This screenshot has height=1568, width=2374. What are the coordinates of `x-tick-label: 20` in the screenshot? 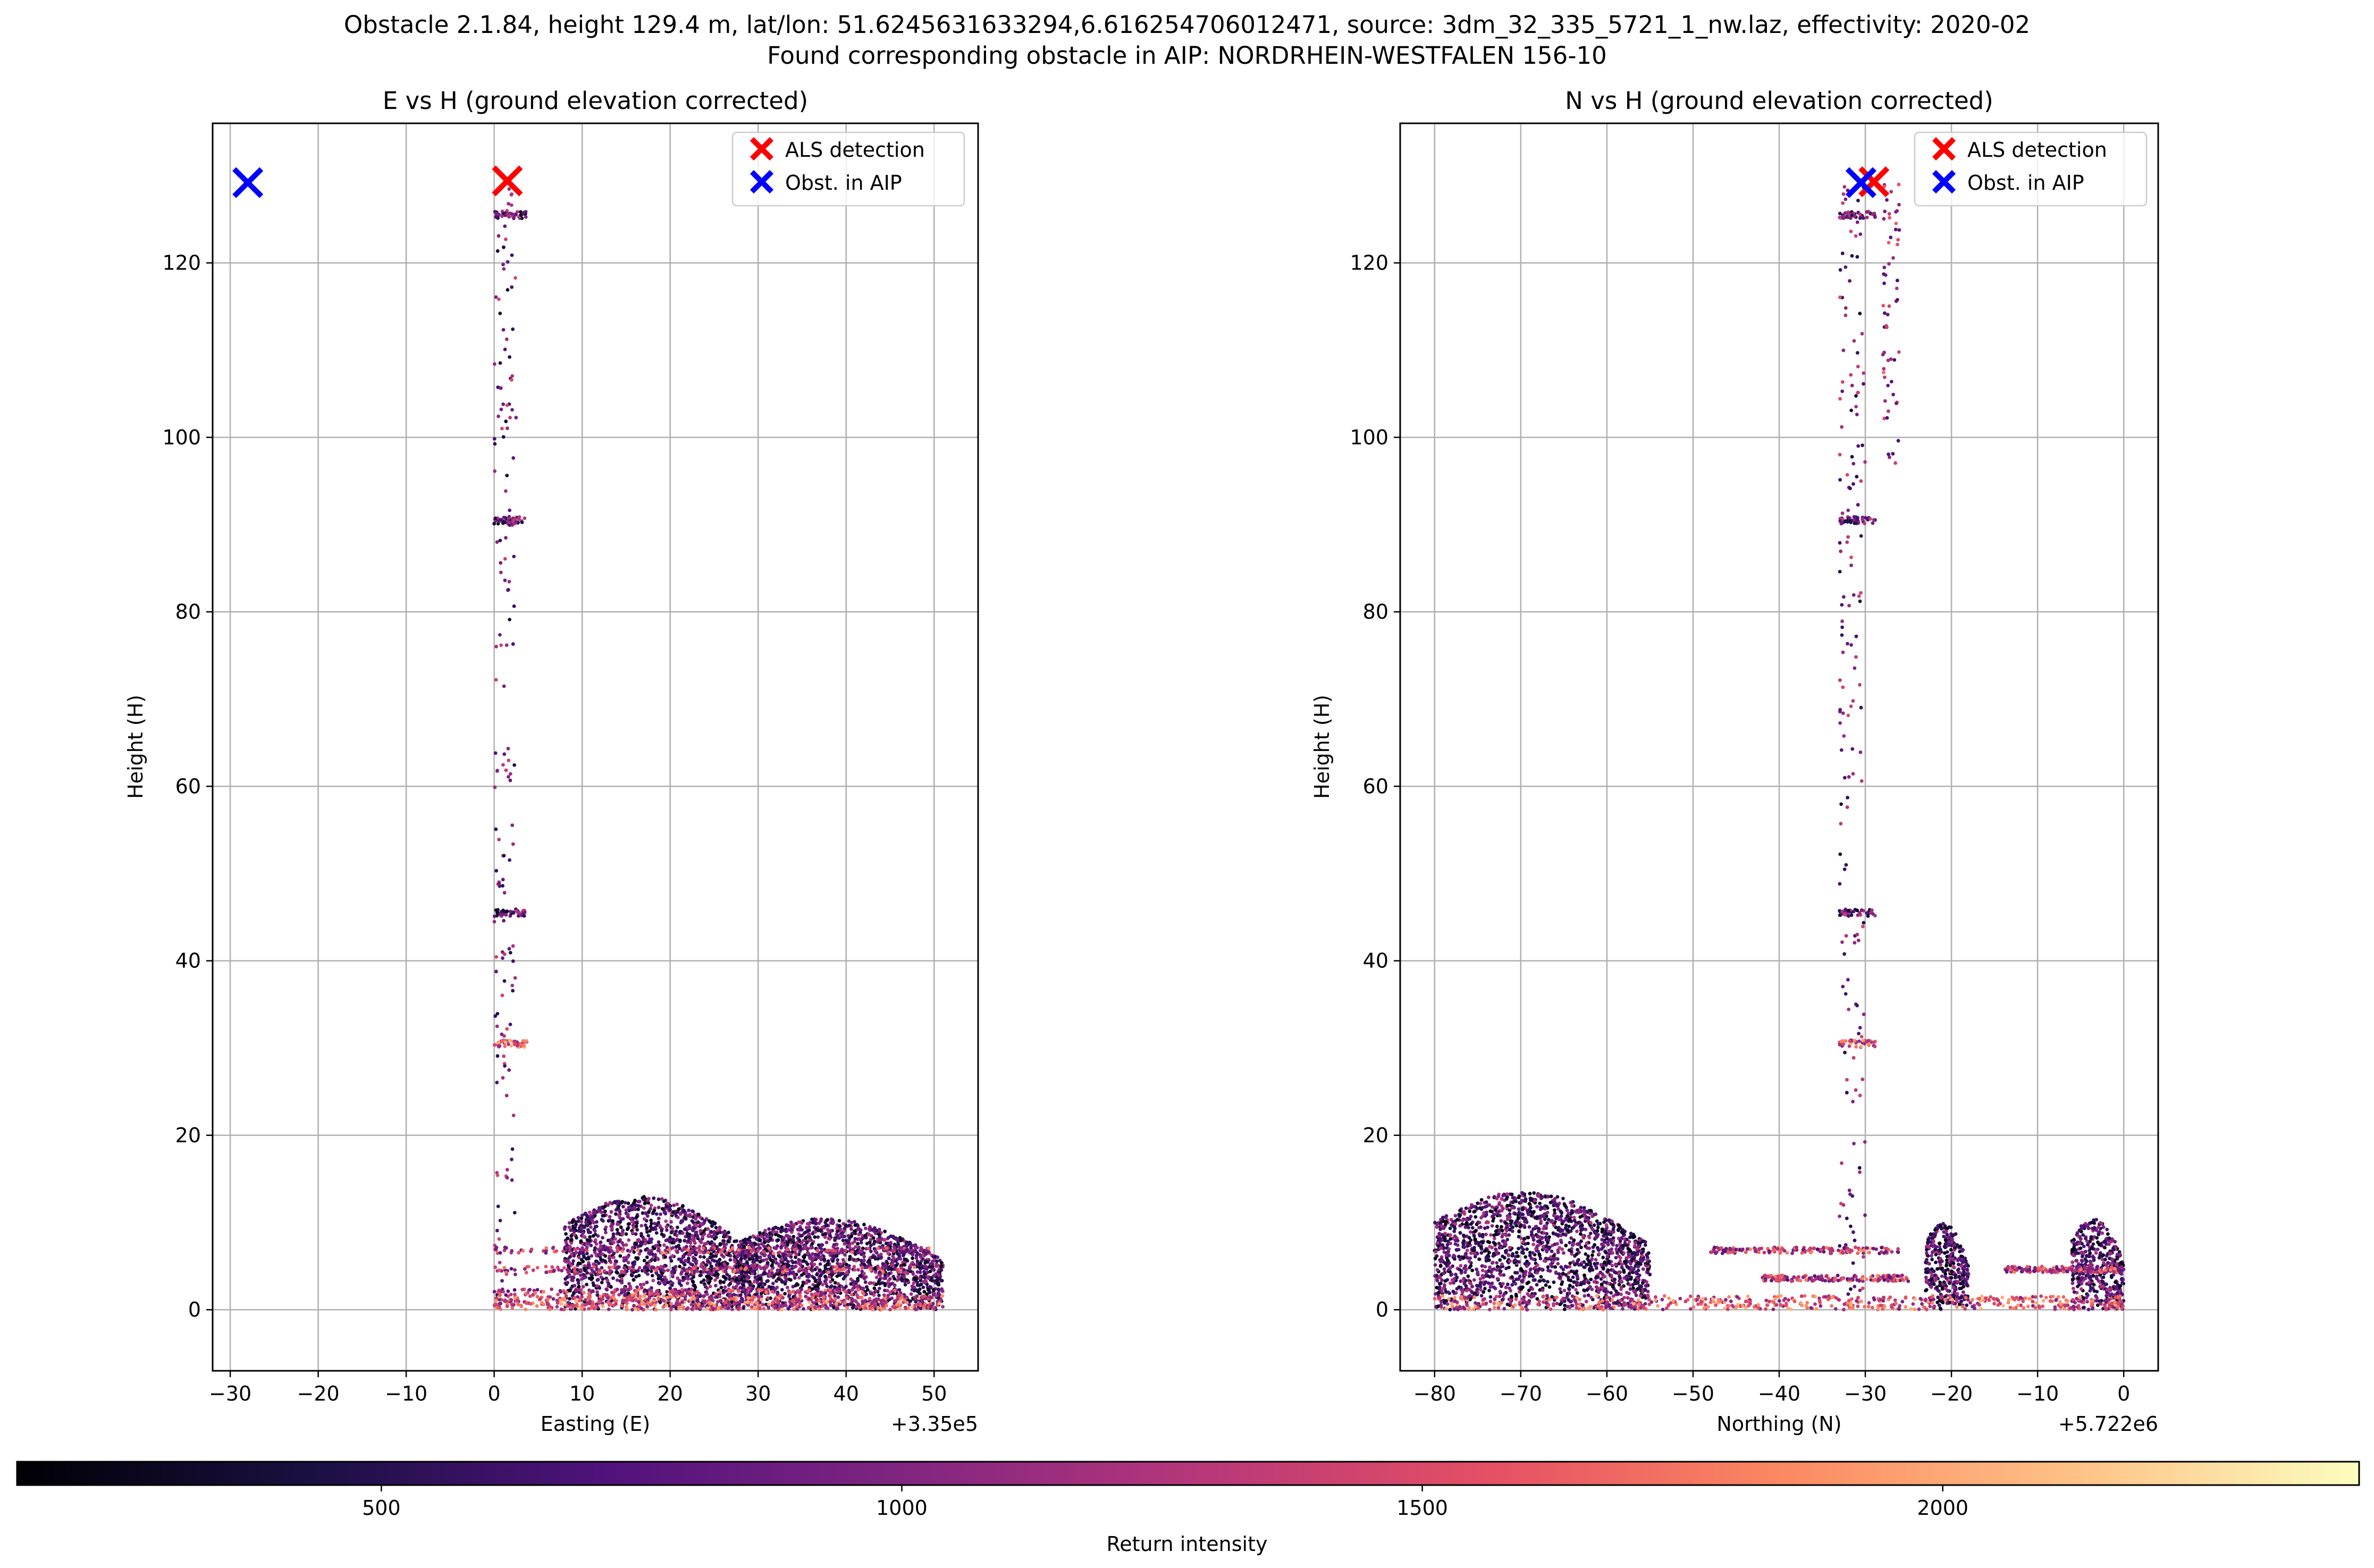 It's located at (670, 1393).